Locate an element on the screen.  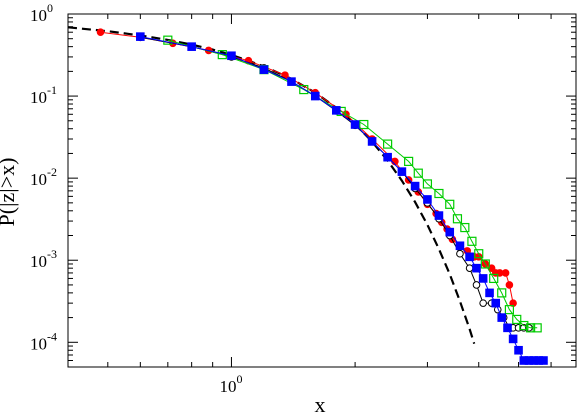
x-axis-label: x is located at coordinates (320, 403).